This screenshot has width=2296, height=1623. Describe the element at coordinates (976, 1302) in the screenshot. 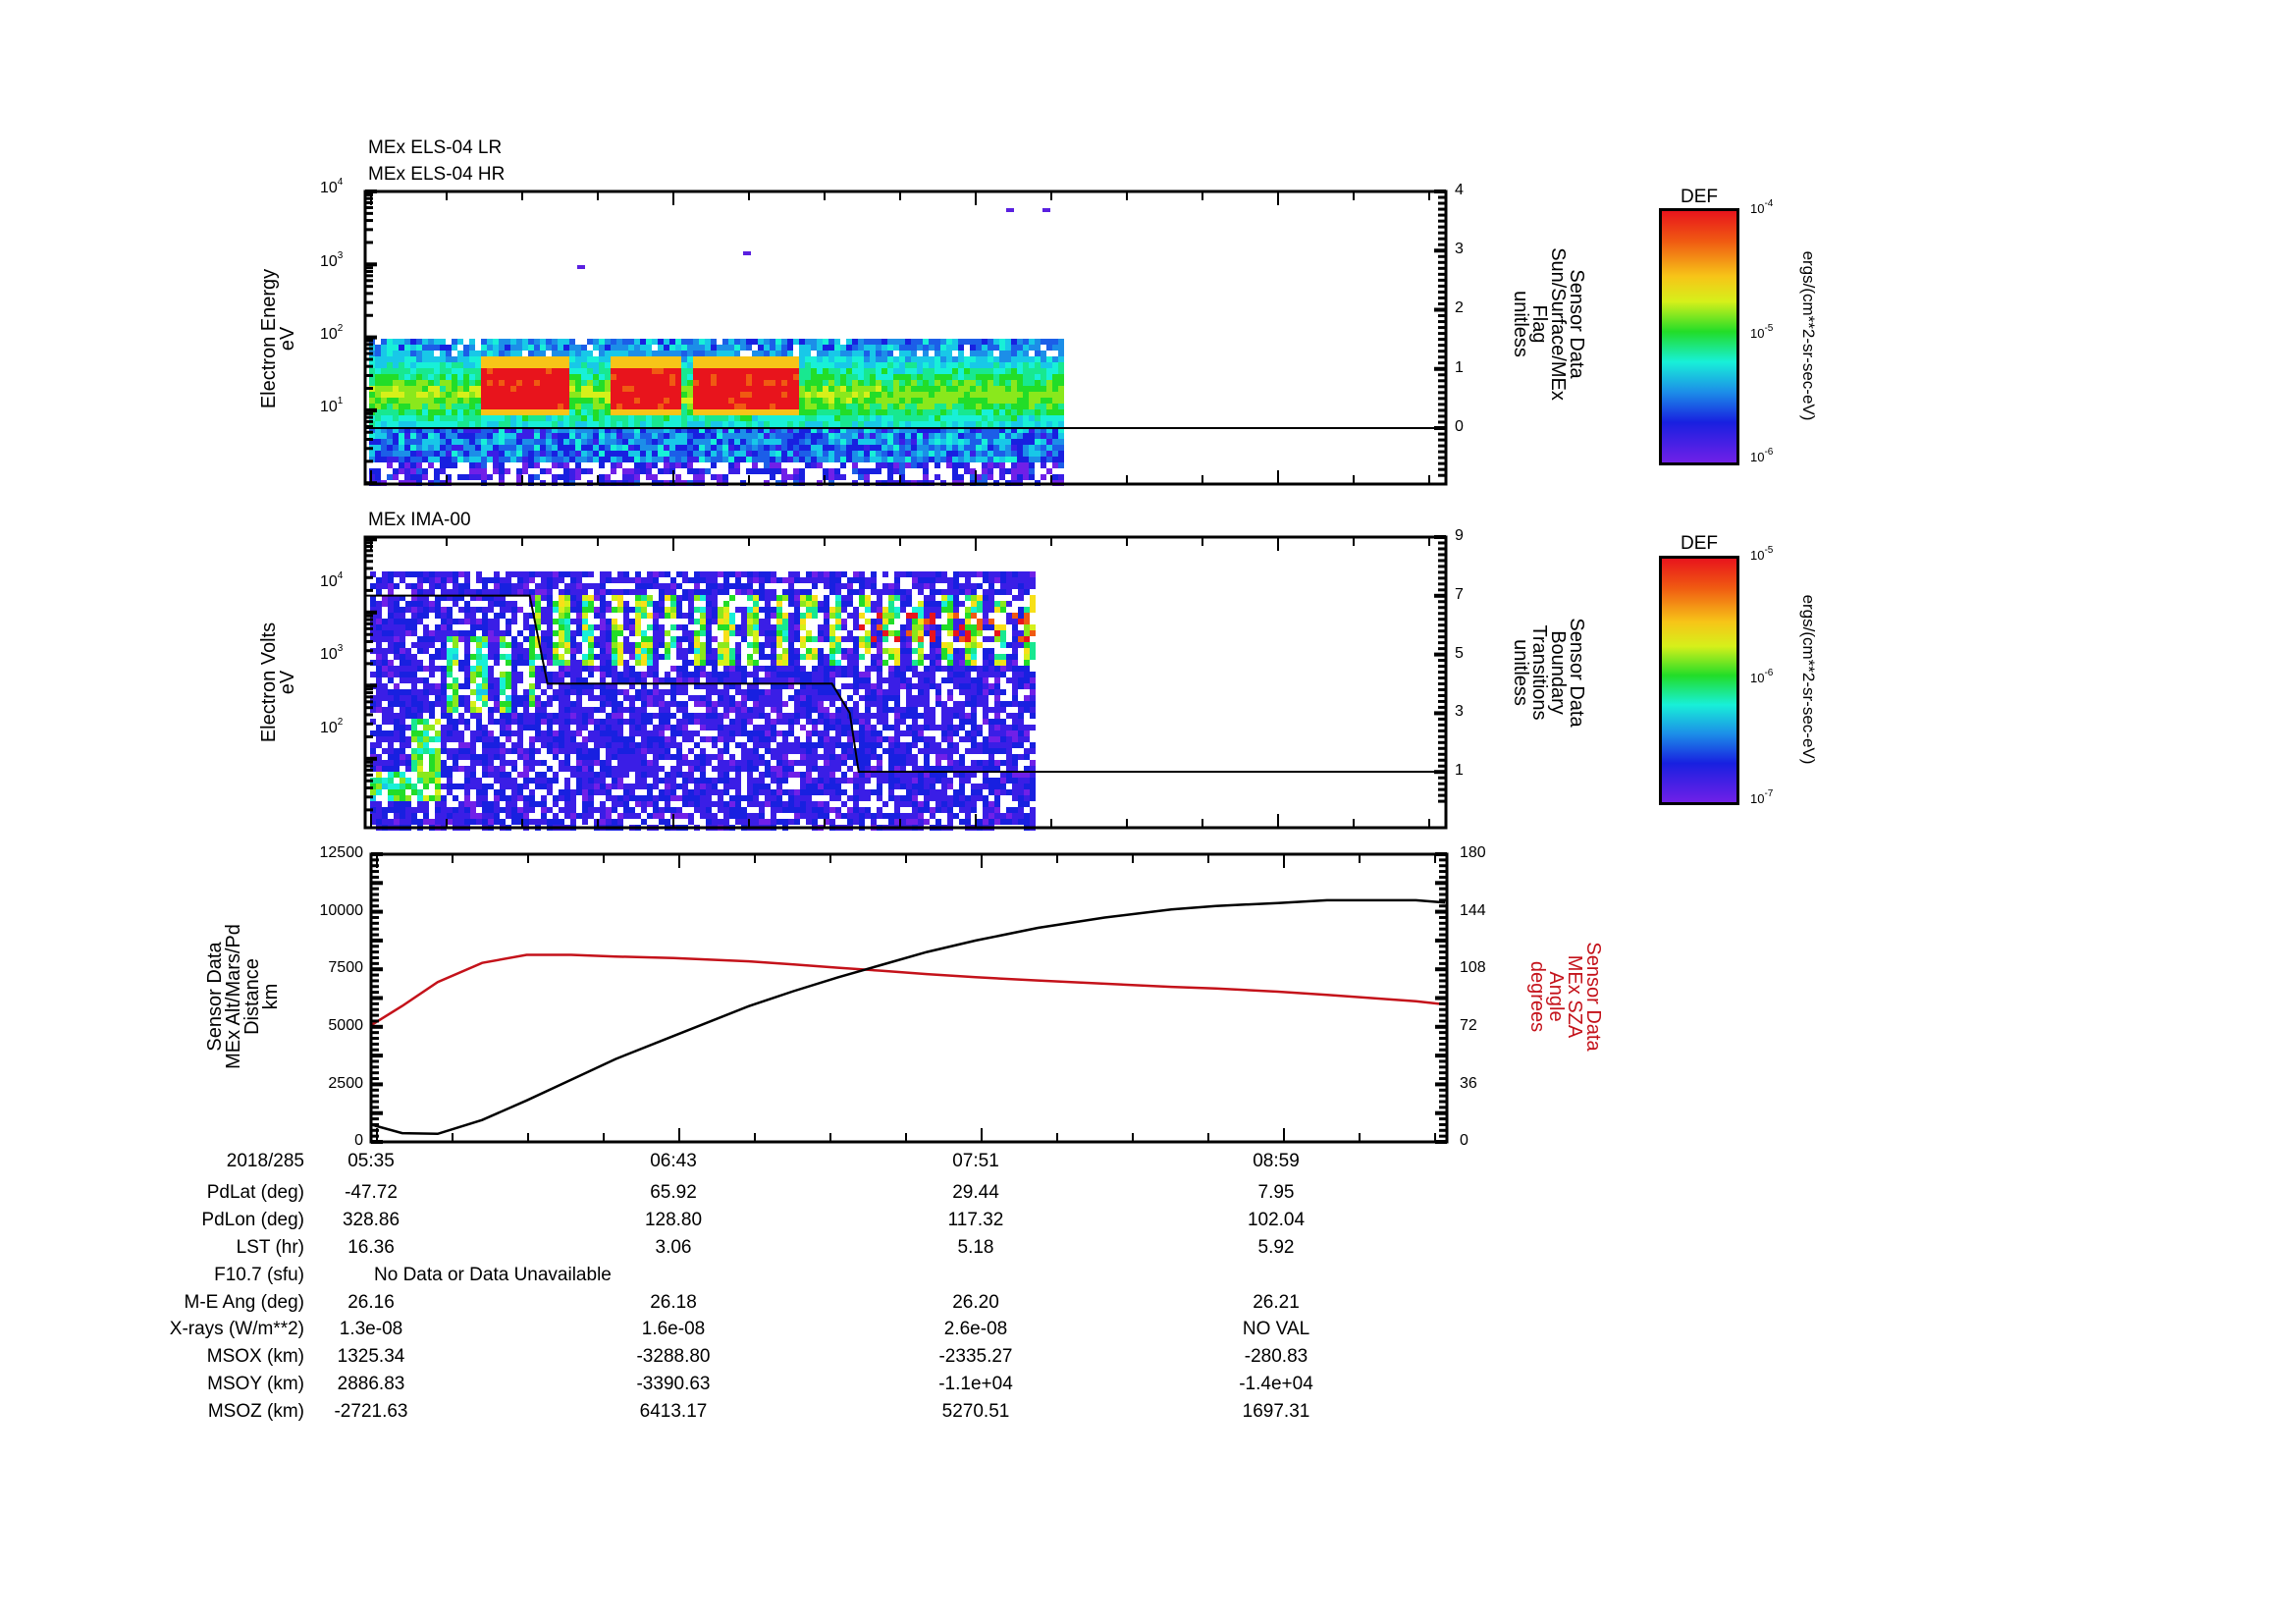

I see `ephemeris-value: 26.20` at that location.